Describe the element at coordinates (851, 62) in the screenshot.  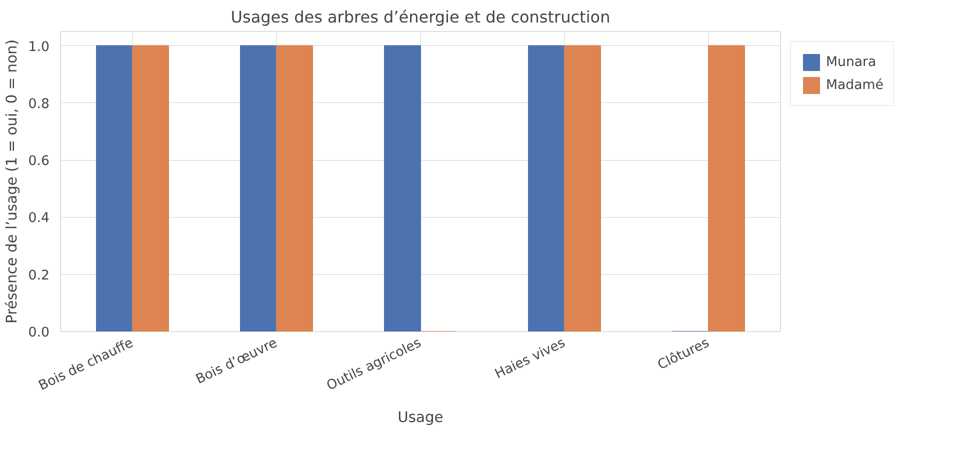
I see `legend-label: Munara` at that location.